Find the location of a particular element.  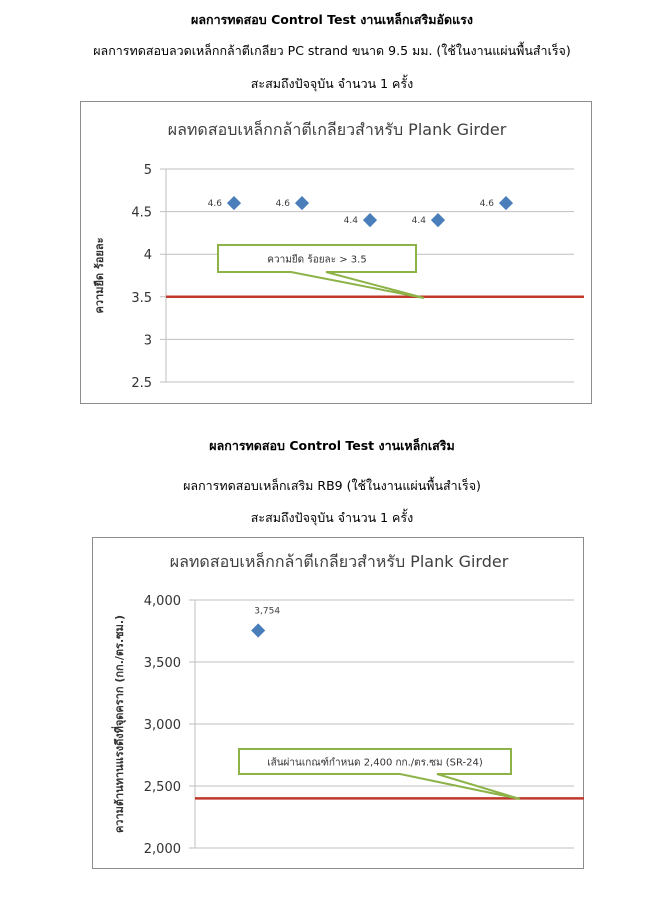

y-tick-label: 2,500 is located at coordinates (162, 787).